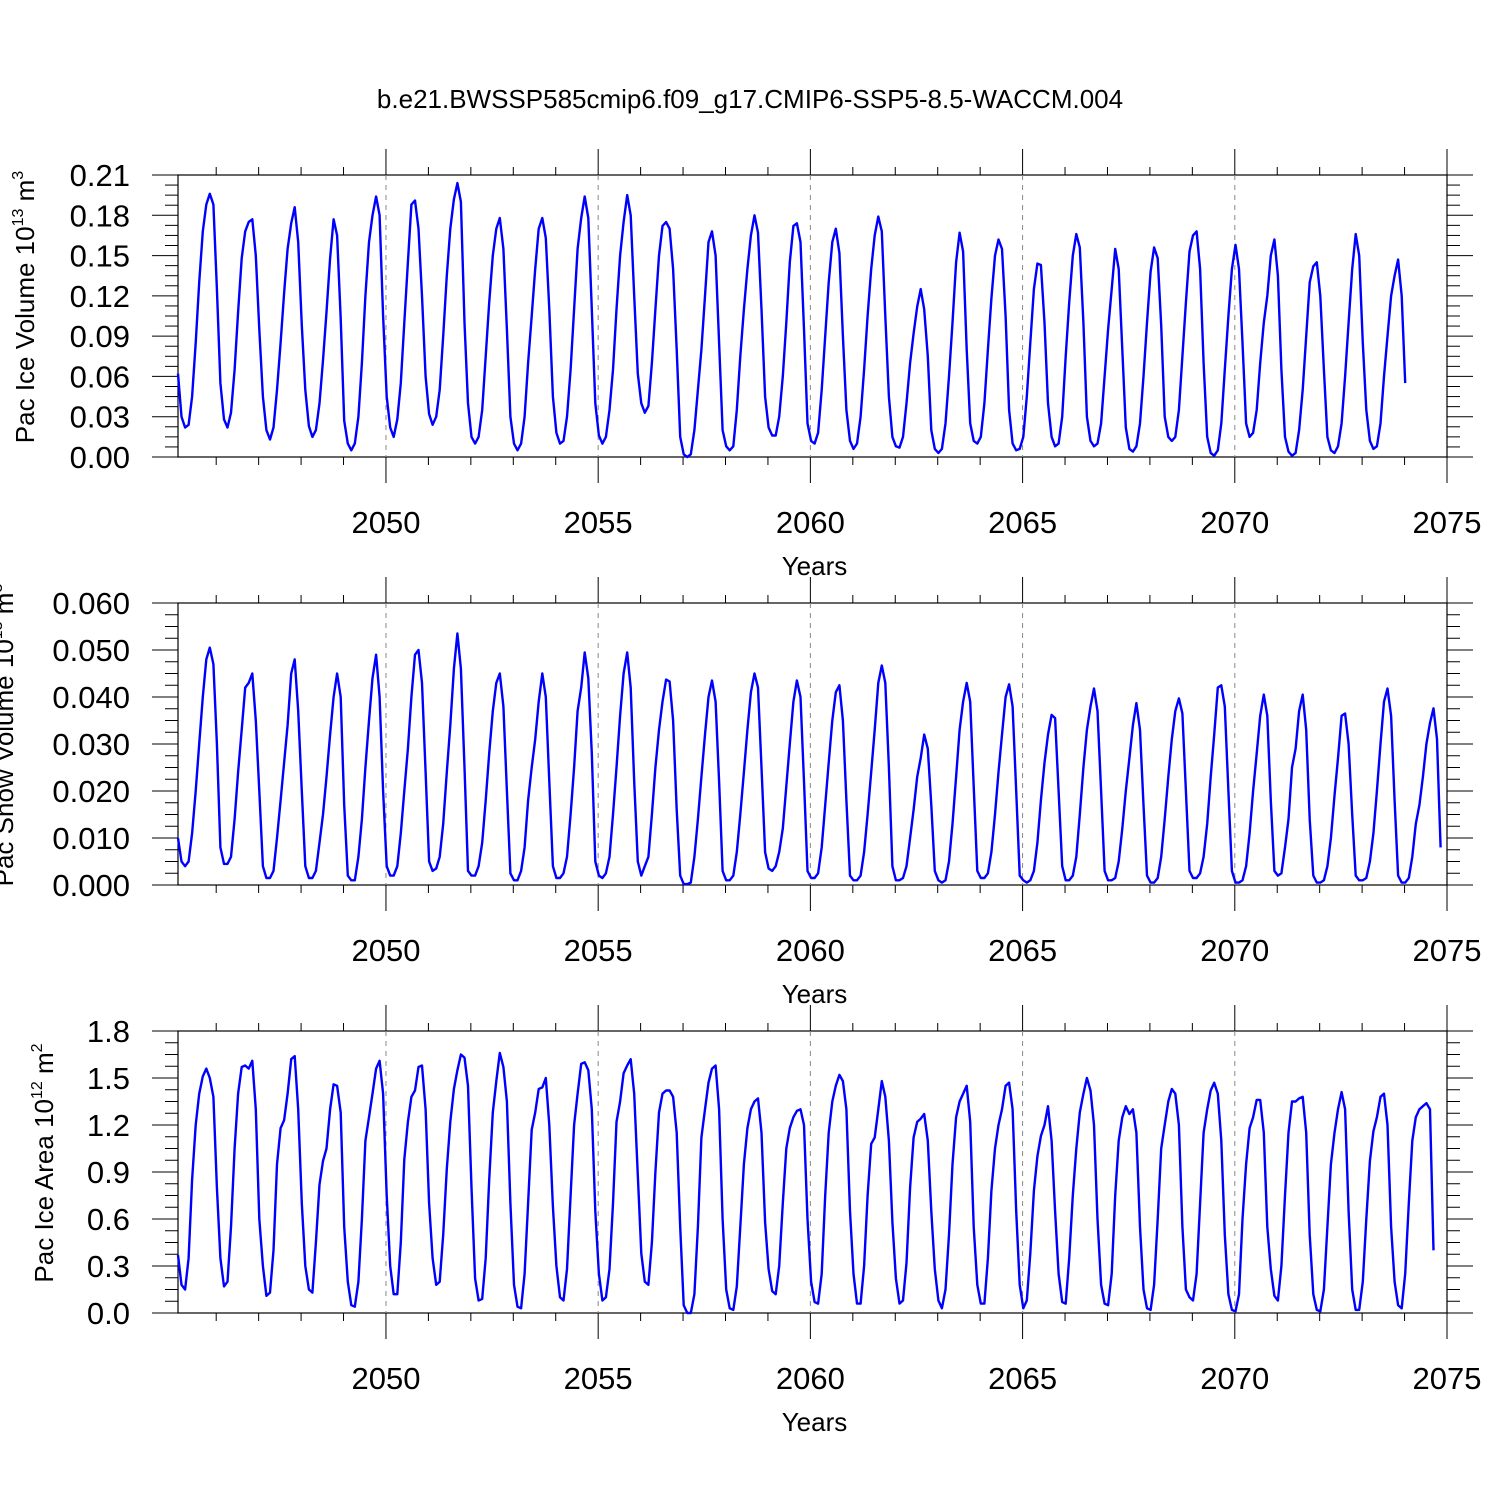 This screenshot has width=1500, height=1500. I want to click on y-tick-label: 0.09, so click(100, 336).